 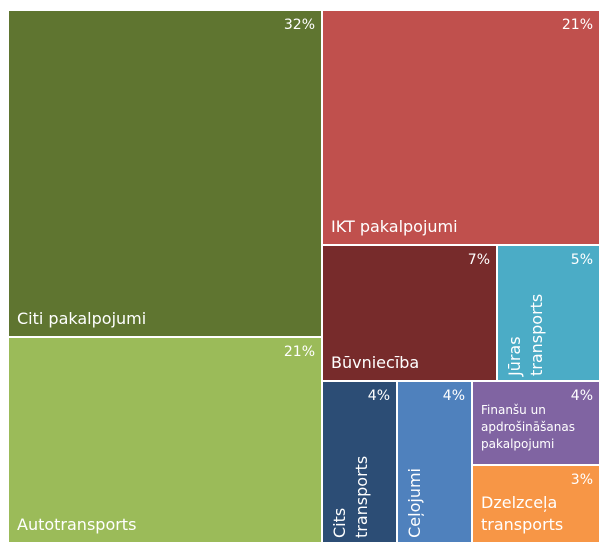 I want to click on treemap-cell: 4% Ceļojumi, so click(x=434, y=462).